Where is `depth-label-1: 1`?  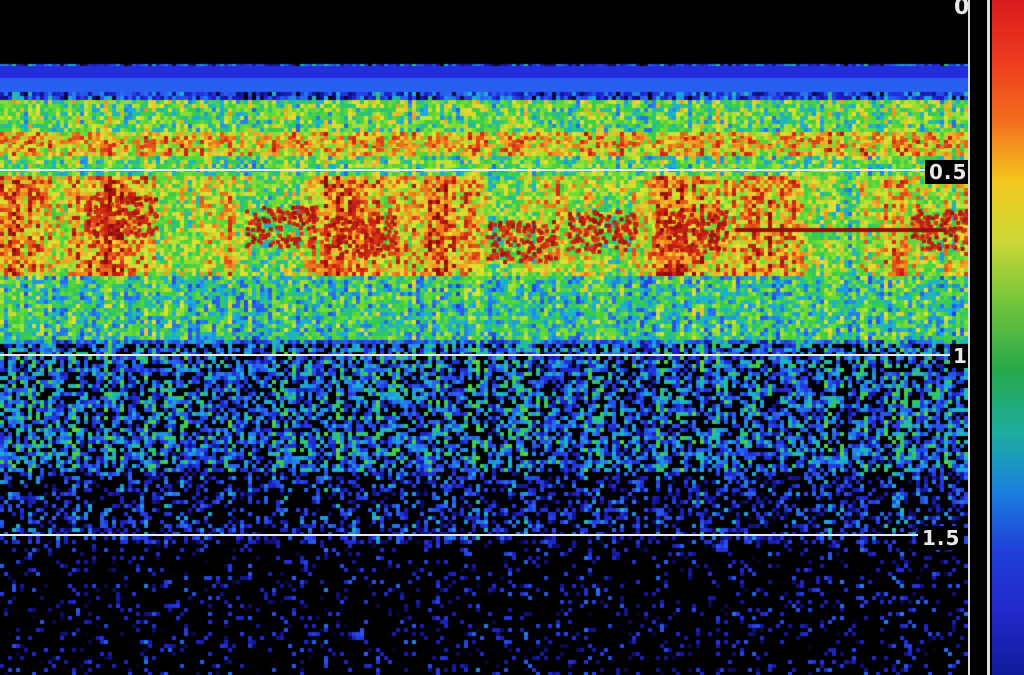 depth-label-1: 1 is located at coordinates (959, 356).